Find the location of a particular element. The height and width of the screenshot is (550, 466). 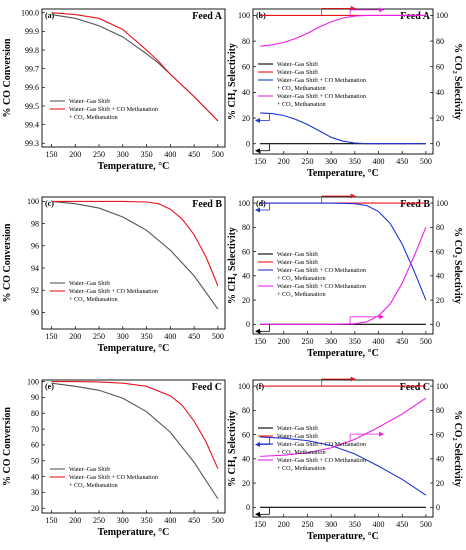

y-tick-label: 99.6 is located at coordinates (32, 87).